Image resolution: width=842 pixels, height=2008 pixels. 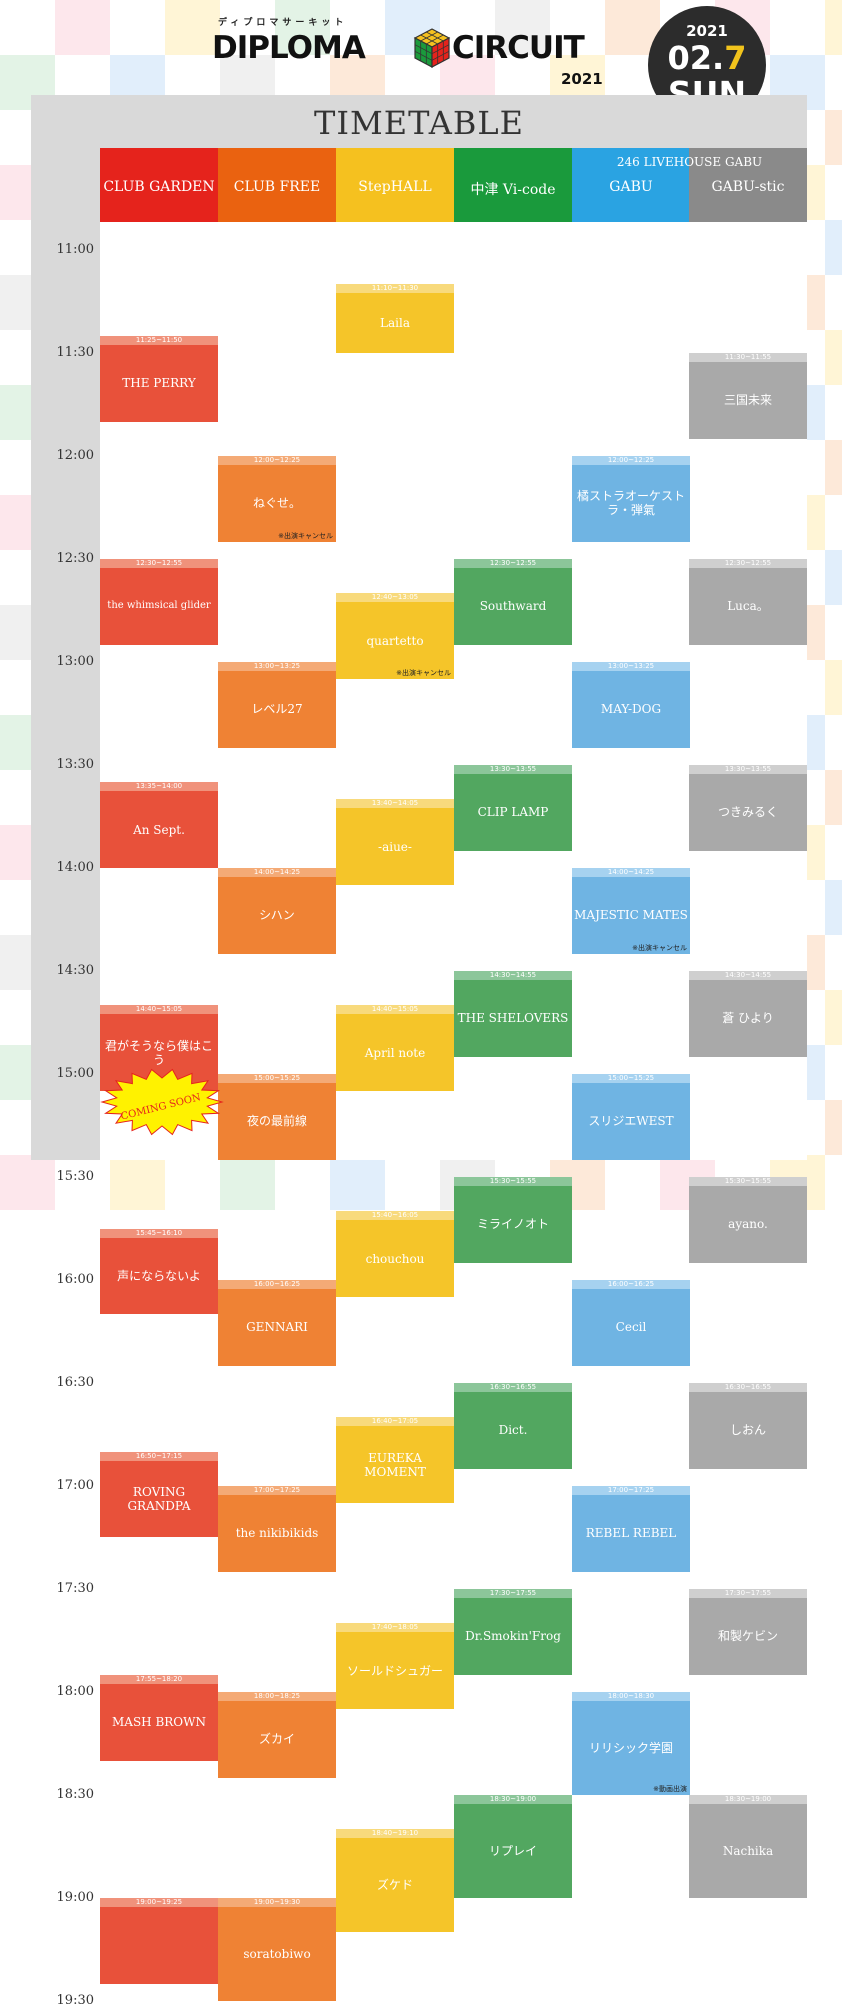 What do you see at coordinates (395, 1216) in the screenshot?
I see `slot-time: 15:40~16:05` at bounding box center [395, 1216].